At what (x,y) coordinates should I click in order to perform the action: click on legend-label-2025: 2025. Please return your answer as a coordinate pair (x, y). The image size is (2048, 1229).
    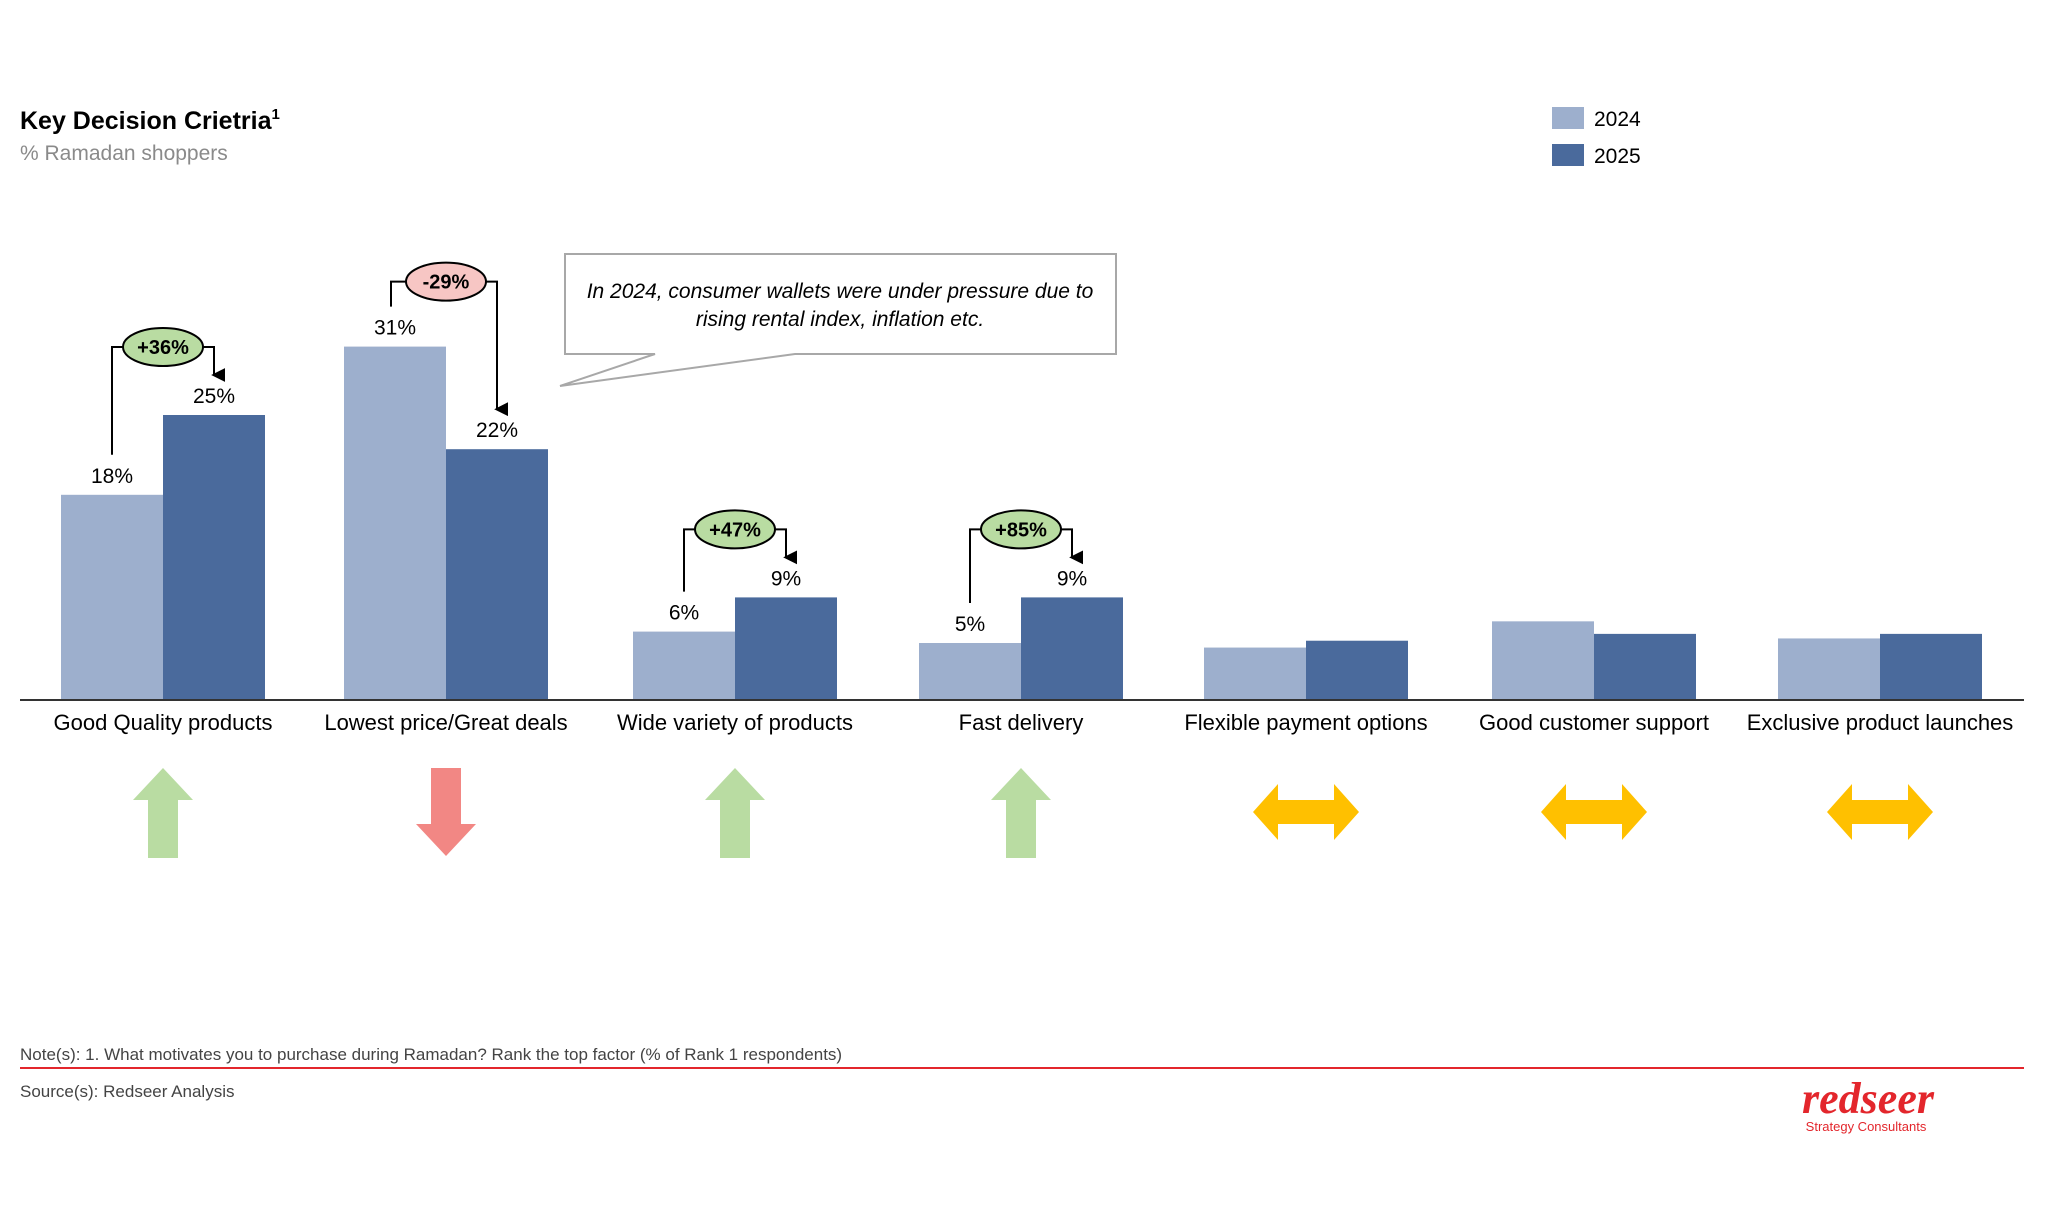
    Looking at the image, I should click on (1617, 156).